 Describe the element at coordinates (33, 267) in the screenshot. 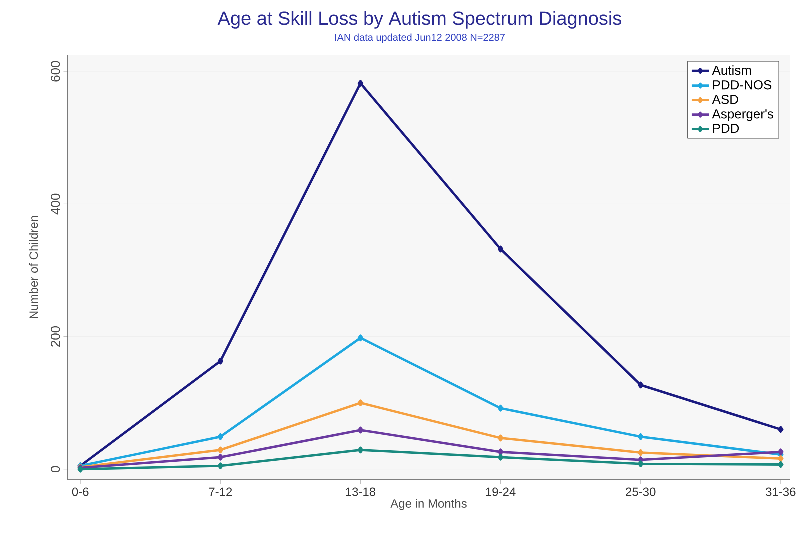

I see `y-axis-title: Number of Children` at that location.